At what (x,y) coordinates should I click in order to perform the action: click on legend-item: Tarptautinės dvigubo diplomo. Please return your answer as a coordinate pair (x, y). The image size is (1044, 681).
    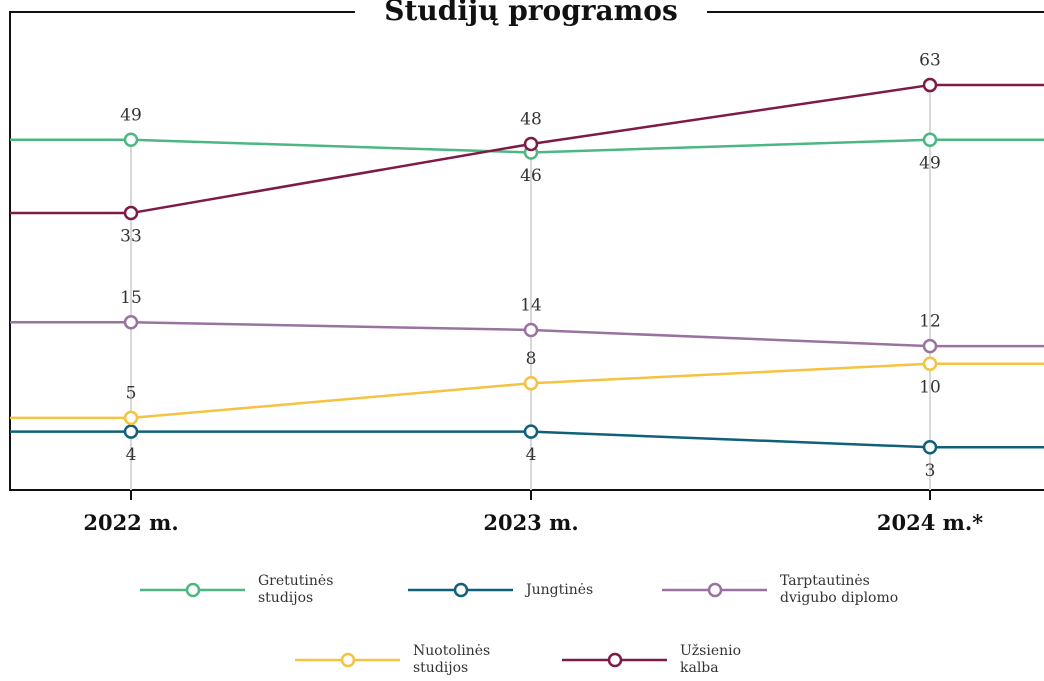
    Looking at the image, I should click on (796, 590).